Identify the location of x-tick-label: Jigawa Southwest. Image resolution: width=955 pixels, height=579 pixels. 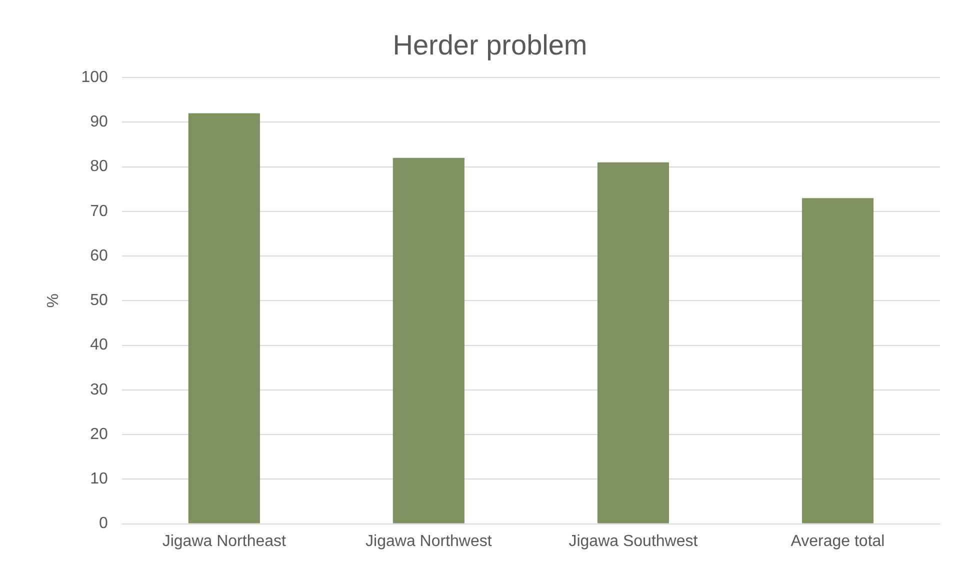
(633, 541).